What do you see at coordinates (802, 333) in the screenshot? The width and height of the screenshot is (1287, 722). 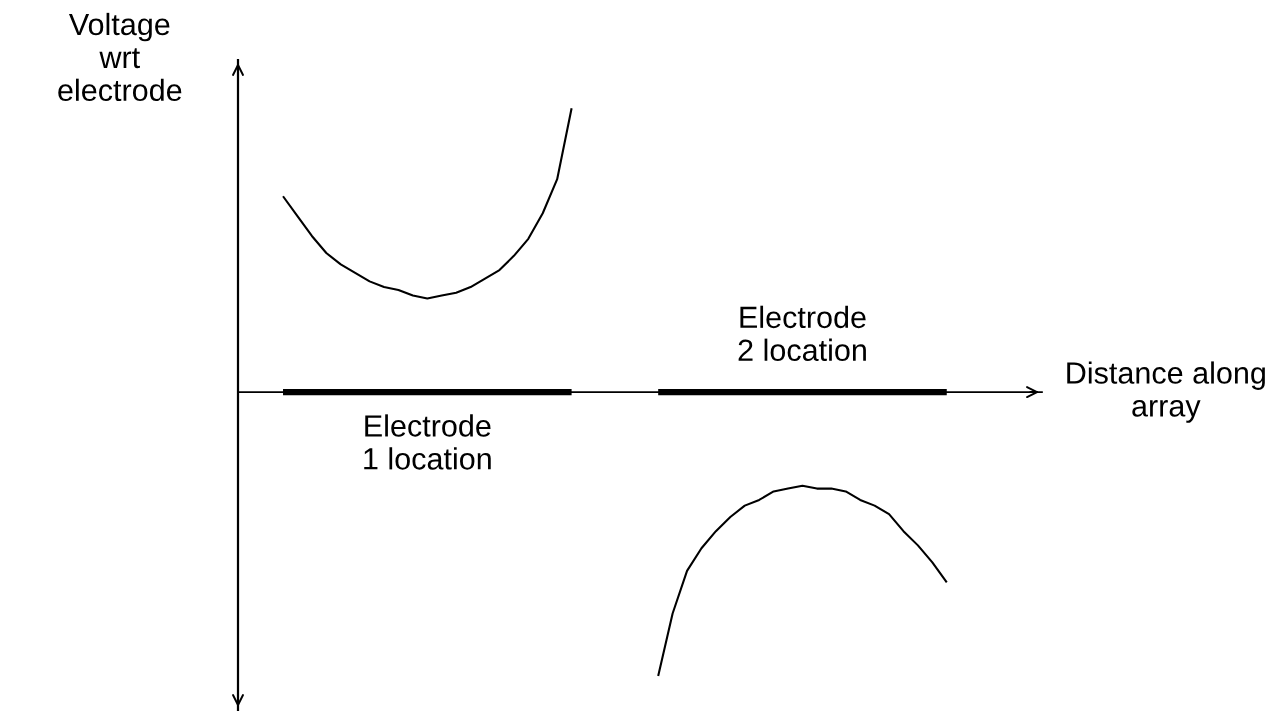 I see `series-label: Electrode 2 location` at bounding box center [802, 333].